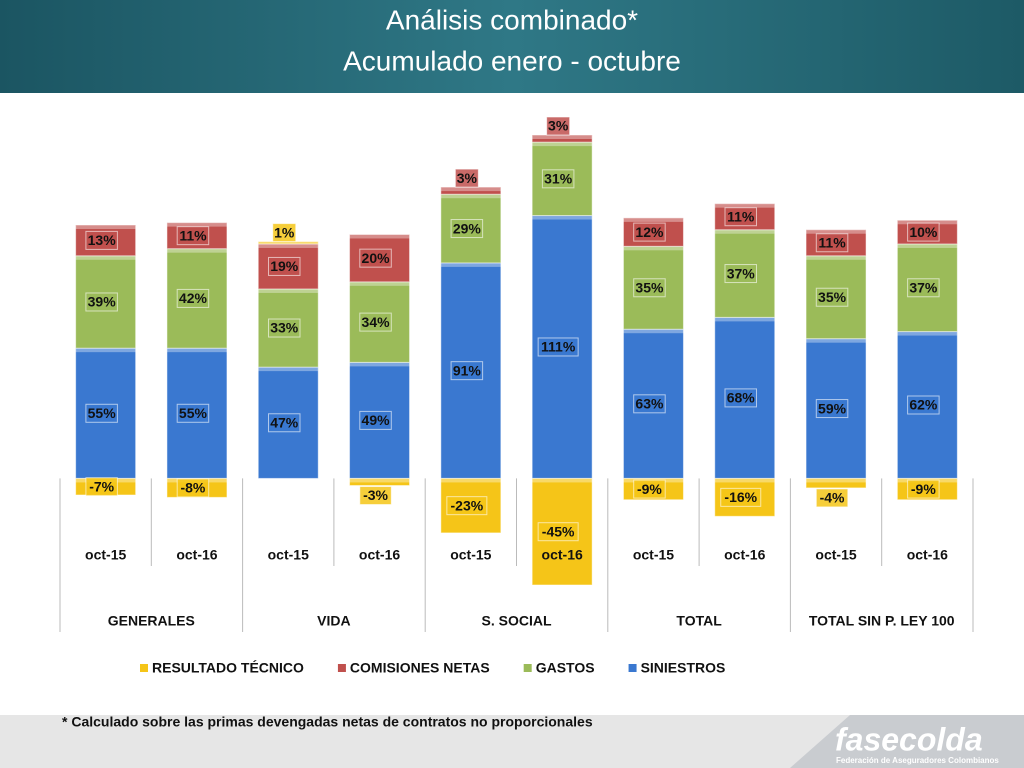  I want to click on value-label: 12%, so click(649, 232).